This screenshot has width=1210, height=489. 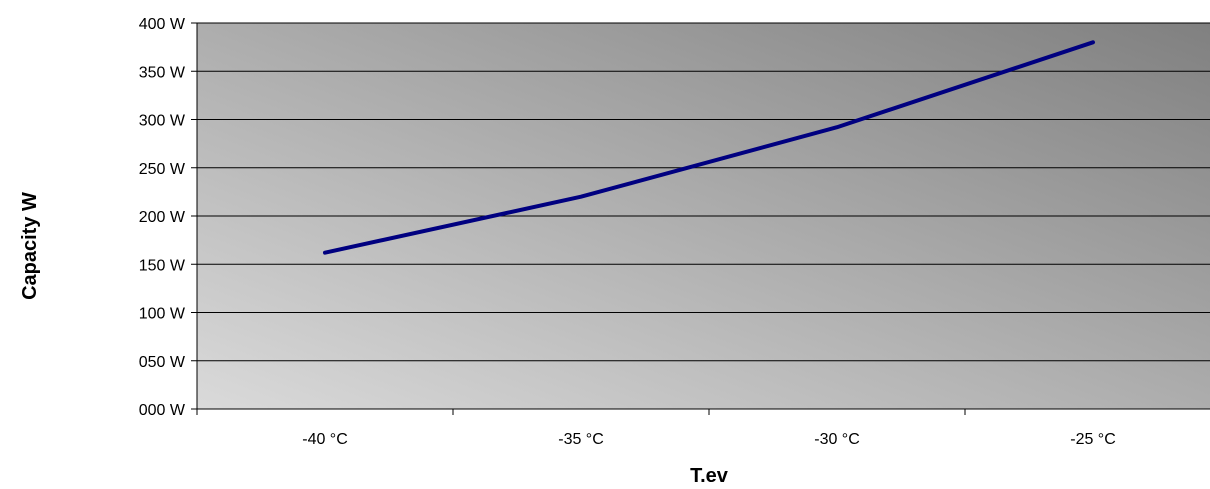 What do you see at coordinates (162, 362) in the screenshot?
I see `y-tick-label: 050 W` at bounding box center [162, 362].